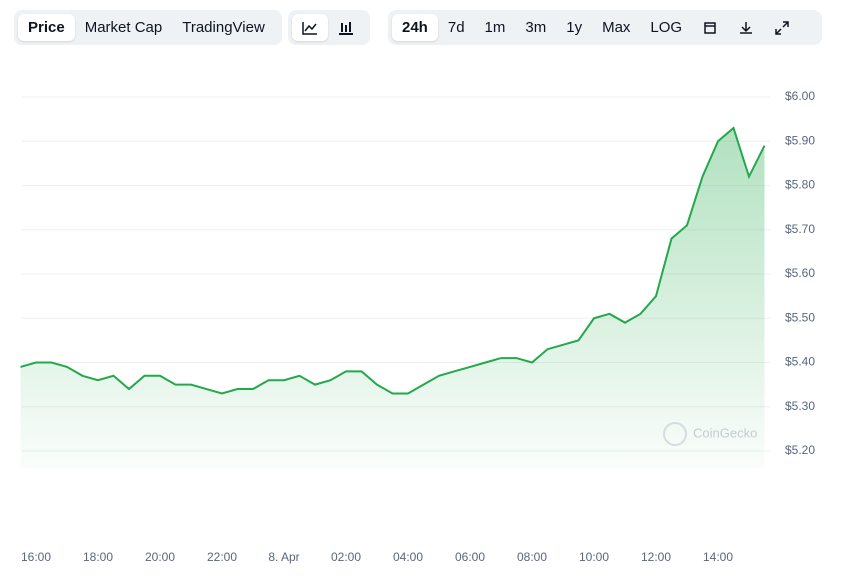 This screenshot has height=581, width=850. I want to click on x-tick-label: 20:00, so click(160, 557).